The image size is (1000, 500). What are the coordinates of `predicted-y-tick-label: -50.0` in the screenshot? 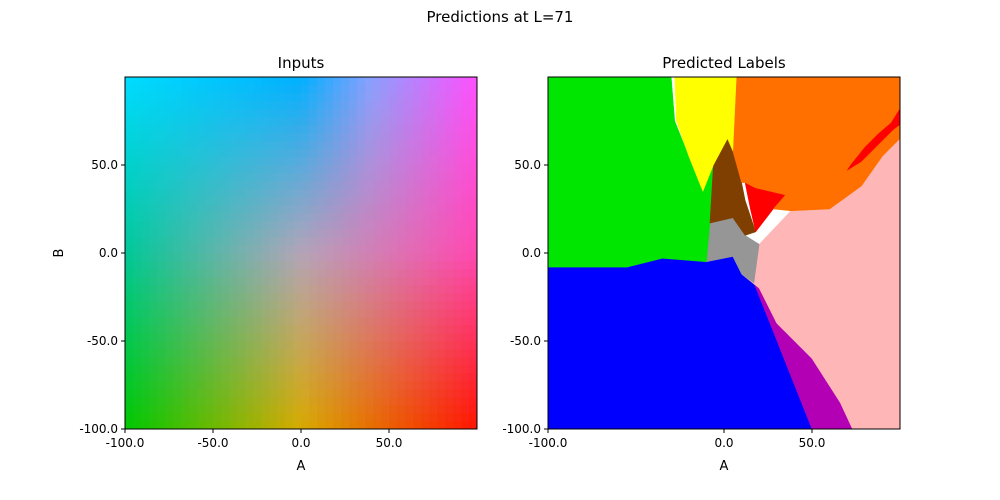 It's located at (525, 341).